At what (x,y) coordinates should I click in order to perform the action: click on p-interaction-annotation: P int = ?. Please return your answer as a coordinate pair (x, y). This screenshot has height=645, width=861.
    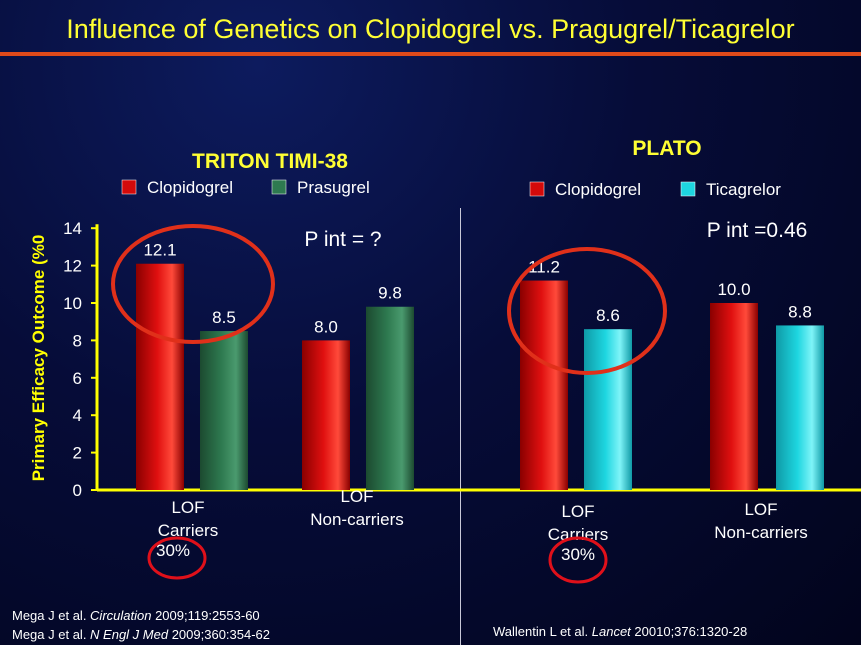
    Looking at the image, I should click on (342, 239).